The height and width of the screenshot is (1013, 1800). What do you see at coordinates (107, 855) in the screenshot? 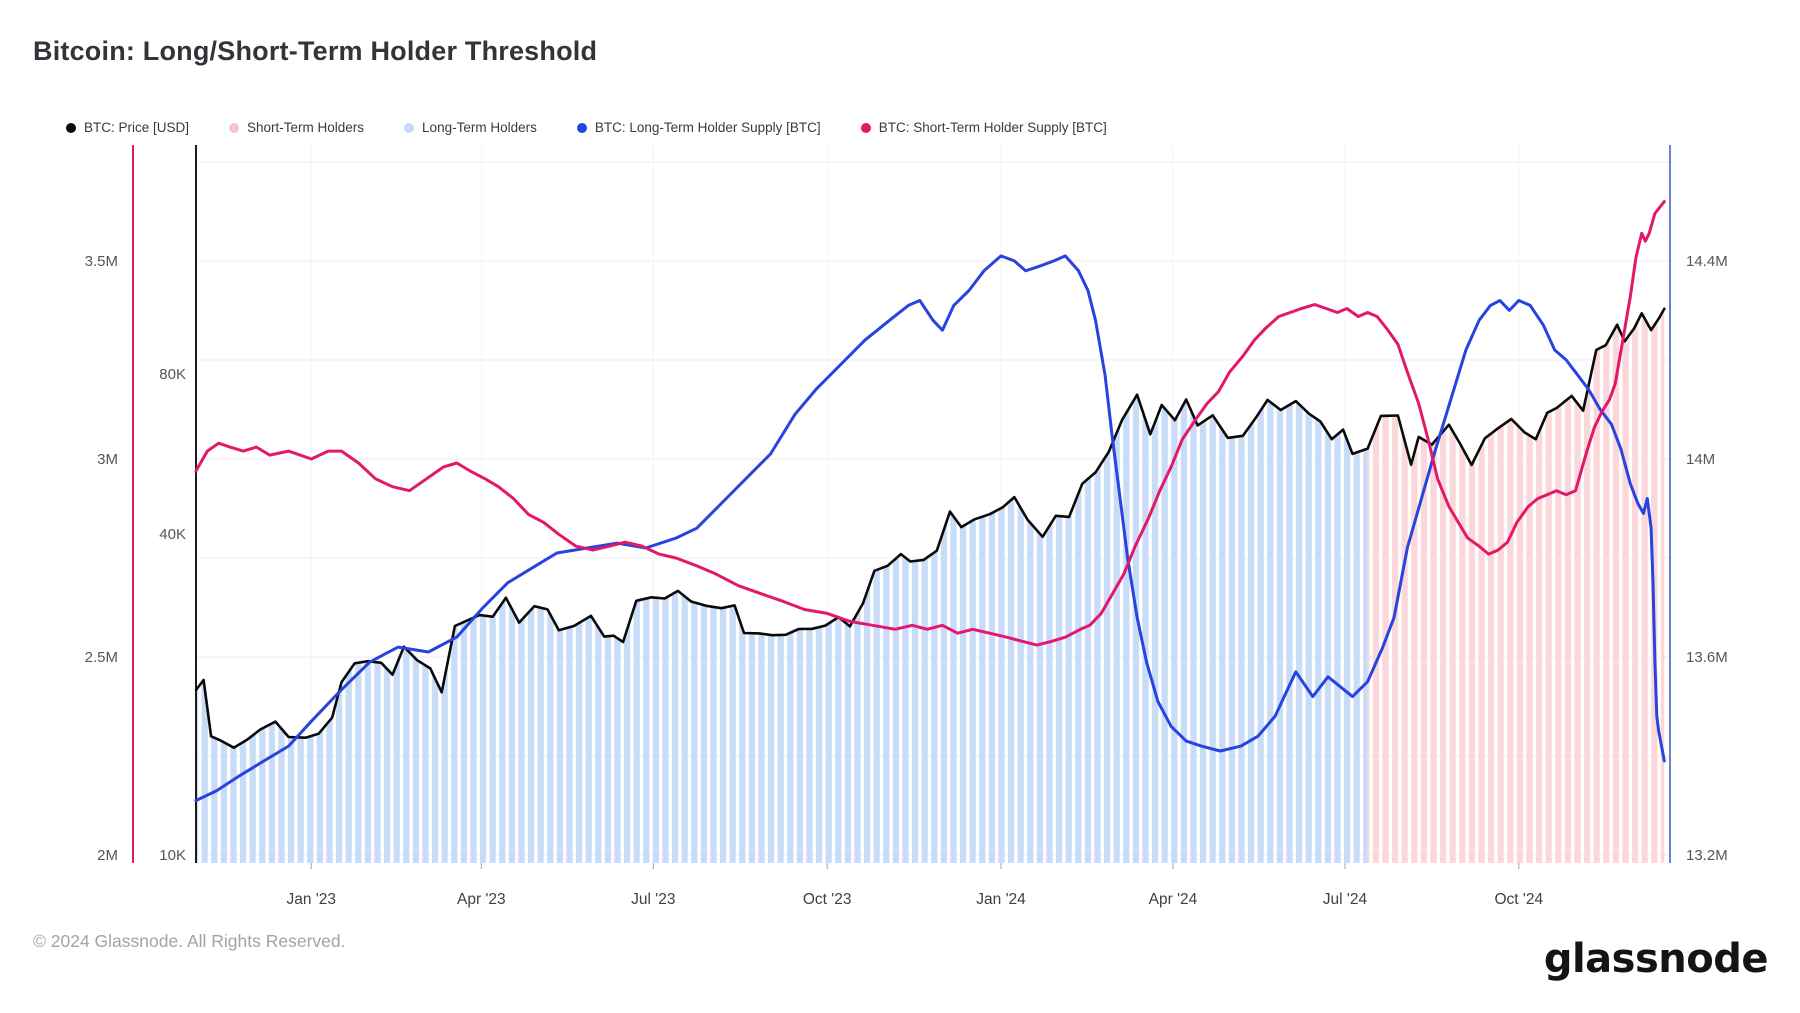
I see `axis-tick-label: 2M` at bounding box center [107, 855].